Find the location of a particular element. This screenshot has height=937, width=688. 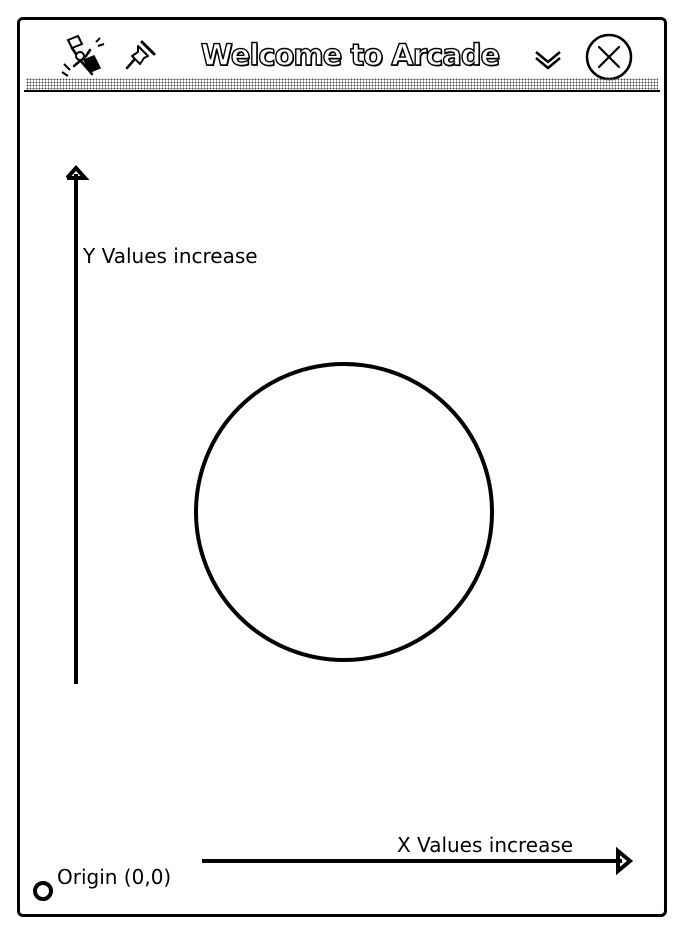

title-bar-divider is located at coordinates (342, 91).